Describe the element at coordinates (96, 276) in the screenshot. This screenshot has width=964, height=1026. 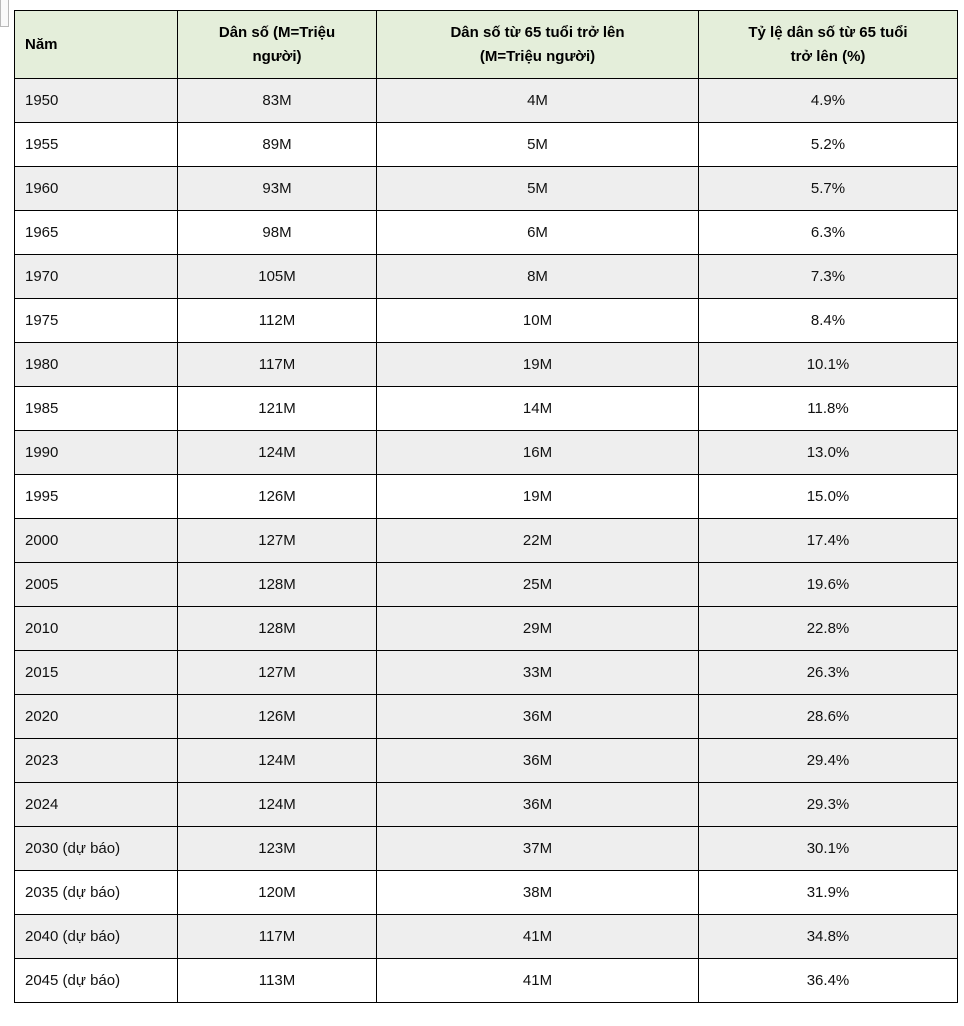
I see `year-cell: 1970` at that location.